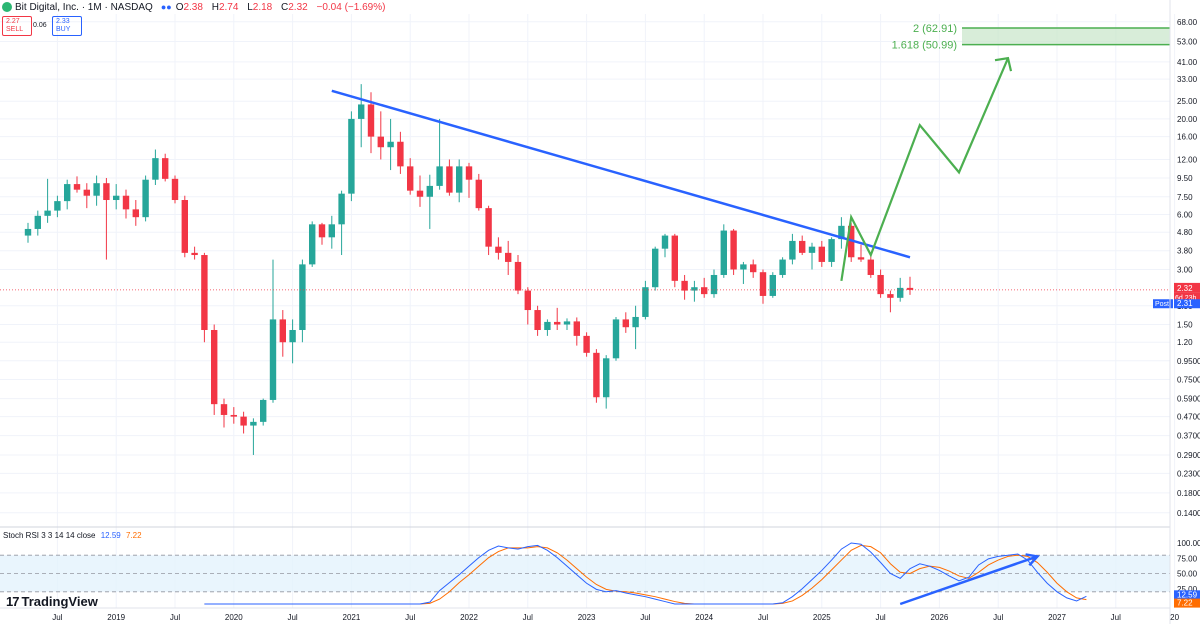 This screenshot has width=1200, height=624. What do you see at coordinates (1187, 304) in the screenshot?
I see `post-price-badge` at bounding box center [1187, 304].